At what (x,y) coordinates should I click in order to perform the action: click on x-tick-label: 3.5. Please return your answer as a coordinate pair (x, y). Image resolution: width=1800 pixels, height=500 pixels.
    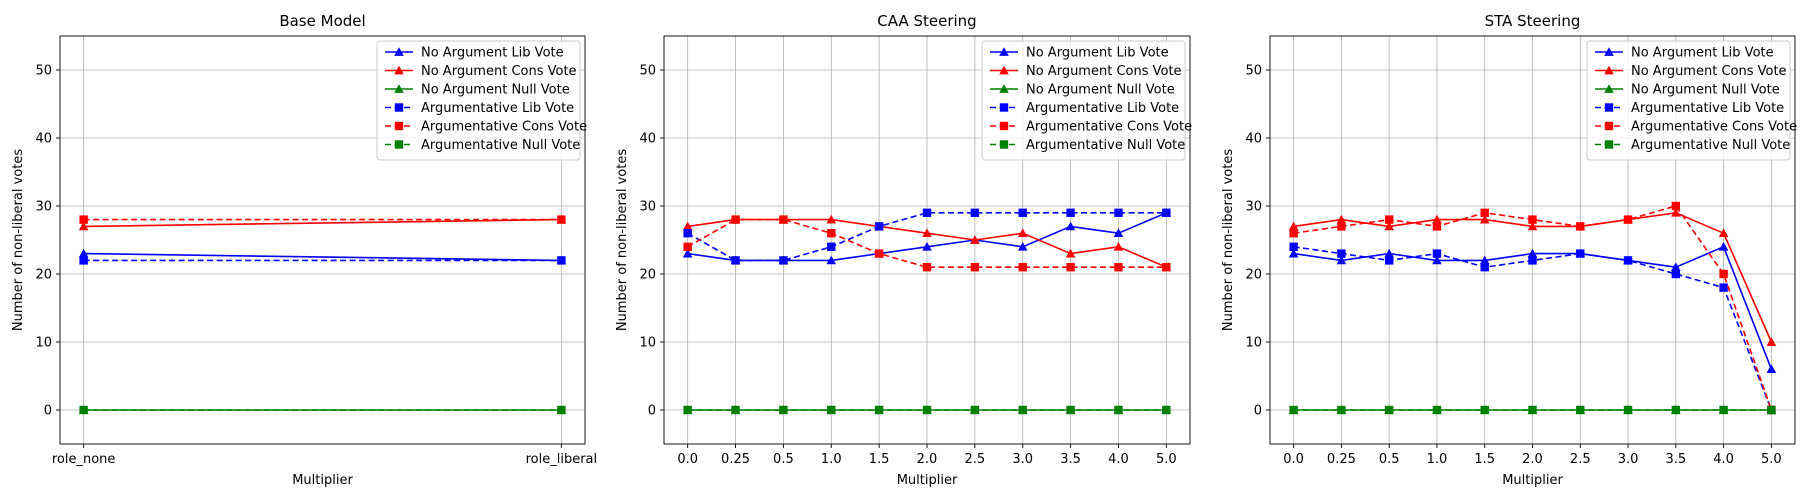
    Looking at the image, I should click on (1675, 459).